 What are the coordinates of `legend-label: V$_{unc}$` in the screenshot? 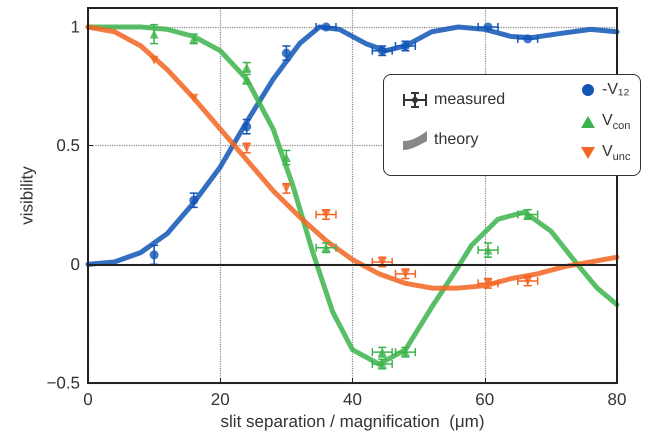 It's located at (616, 153).